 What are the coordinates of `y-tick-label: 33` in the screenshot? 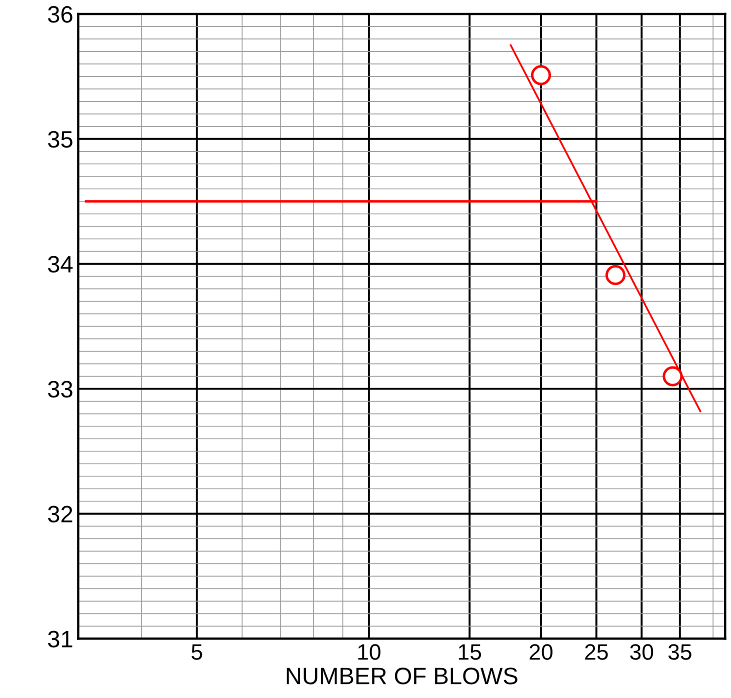 It's located at (60, 389).